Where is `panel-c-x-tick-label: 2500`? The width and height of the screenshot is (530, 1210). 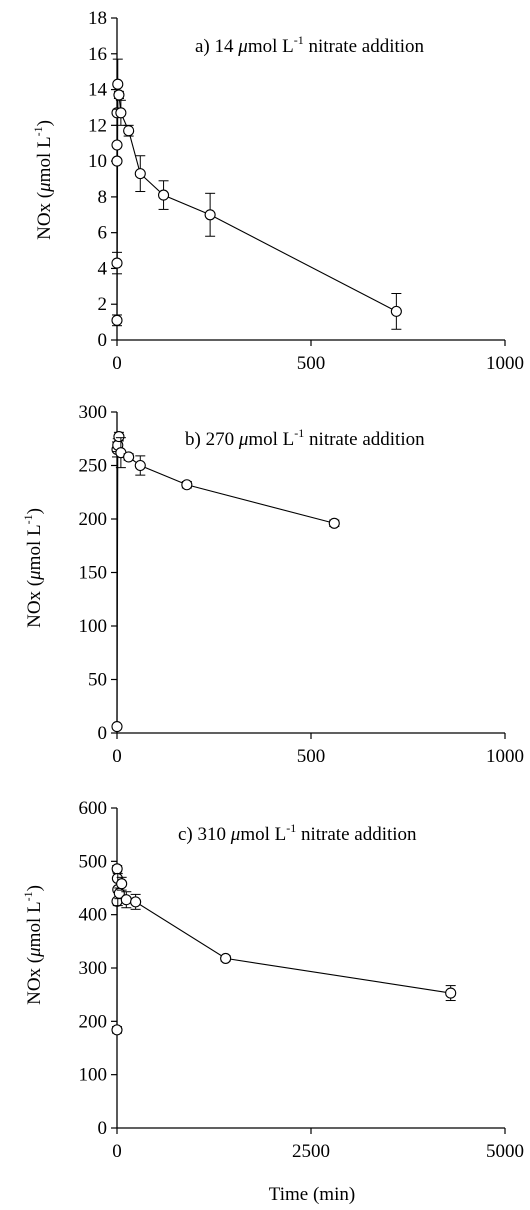
panel-c-x-tick-label: 2500 is located at coordinates (311, 1151).